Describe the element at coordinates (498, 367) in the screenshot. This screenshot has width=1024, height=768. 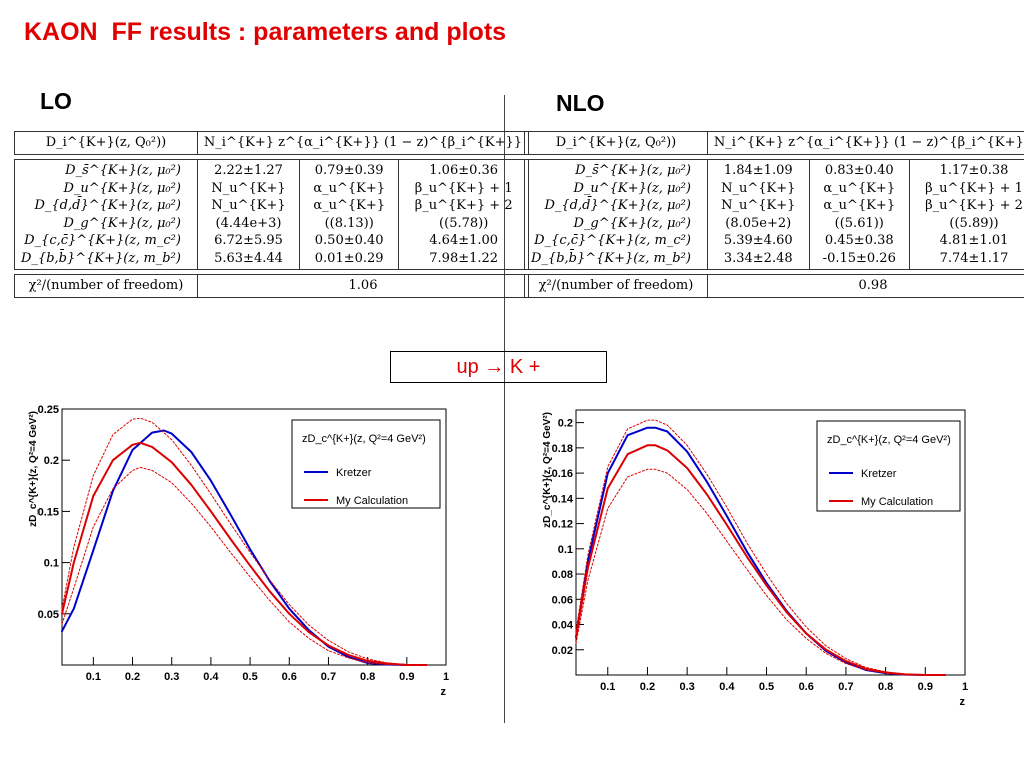
I see `process-label-box: up → K +` at that location.